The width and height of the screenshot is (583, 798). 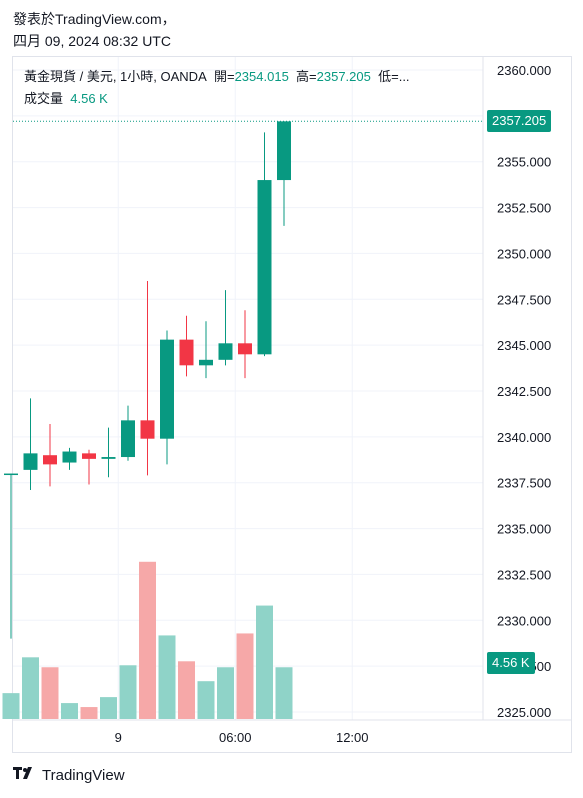 I want to click on volume-legend: 成交量 4.56 K, so click(x=66, y=97).